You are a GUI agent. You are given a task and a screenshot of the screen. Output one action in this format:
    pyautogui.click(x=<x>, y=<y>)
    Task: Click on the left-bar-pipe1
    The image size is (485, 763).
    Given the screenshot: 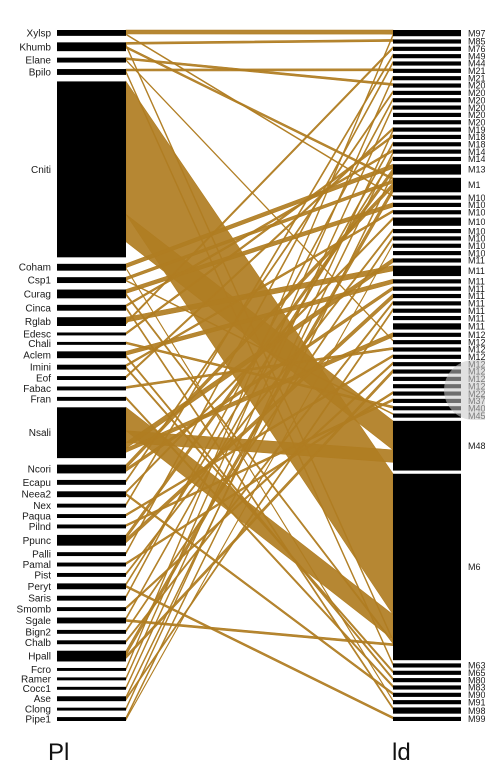 What is the action you would take?
    pyautogui.click(x=91, y=719)
    